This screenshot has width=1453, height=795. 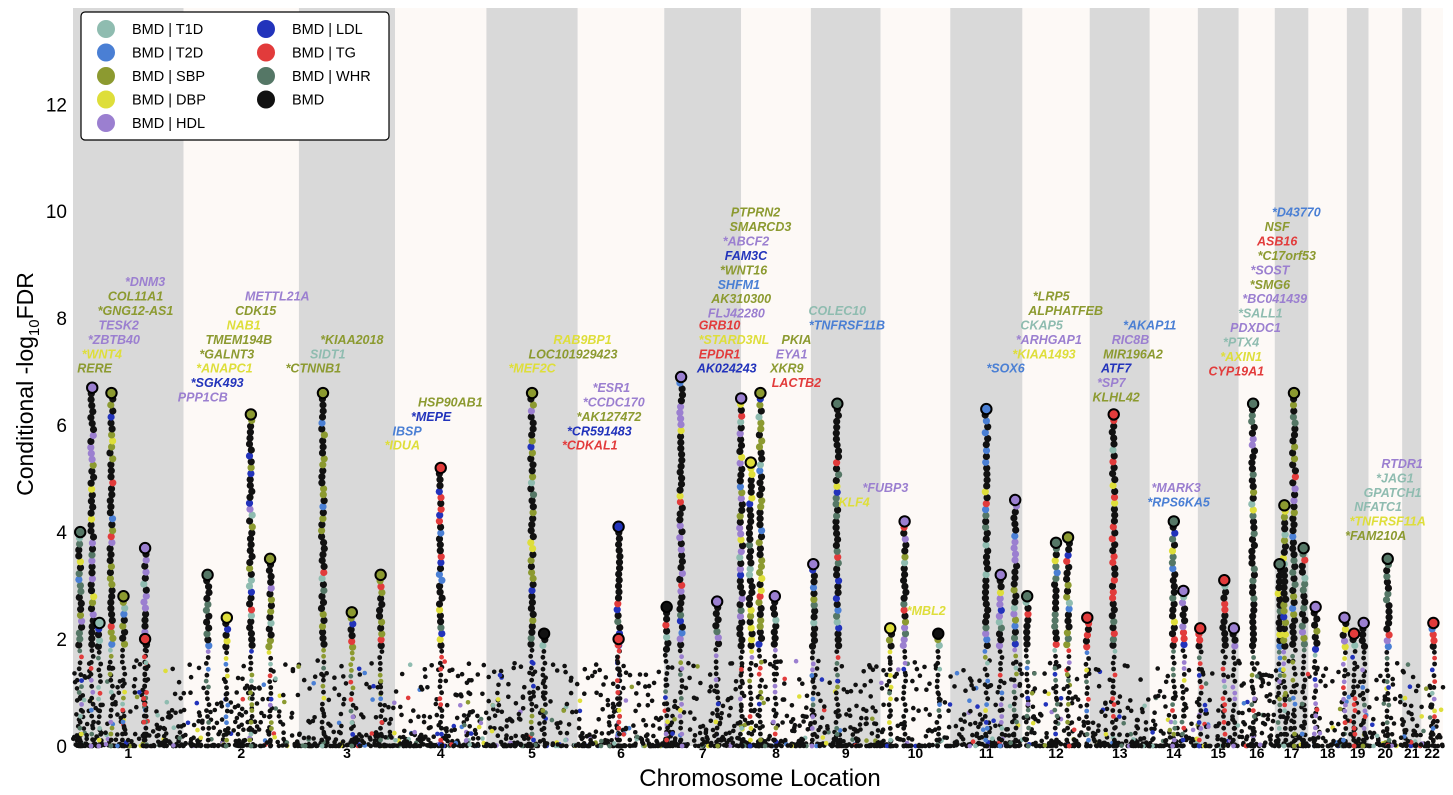 What do you see at coordinates (351, 340) in the screenshot?
I see `gene-label: *KIAA2018` at bounding box center [351, 340].